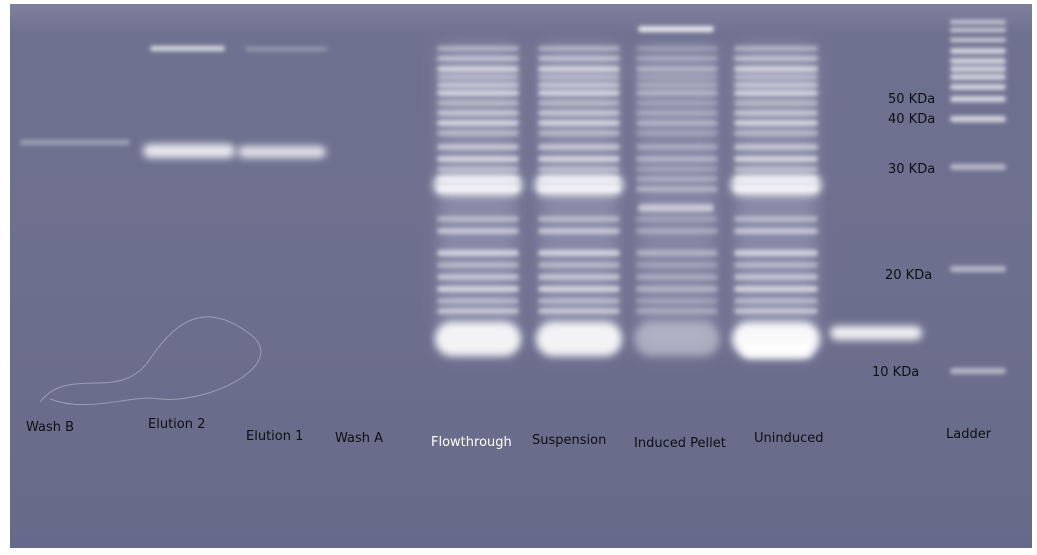  Describe the element at coordinates (912, 119) in the screenshot. I see `marker-label-40kda: 40 KDa` at that location.